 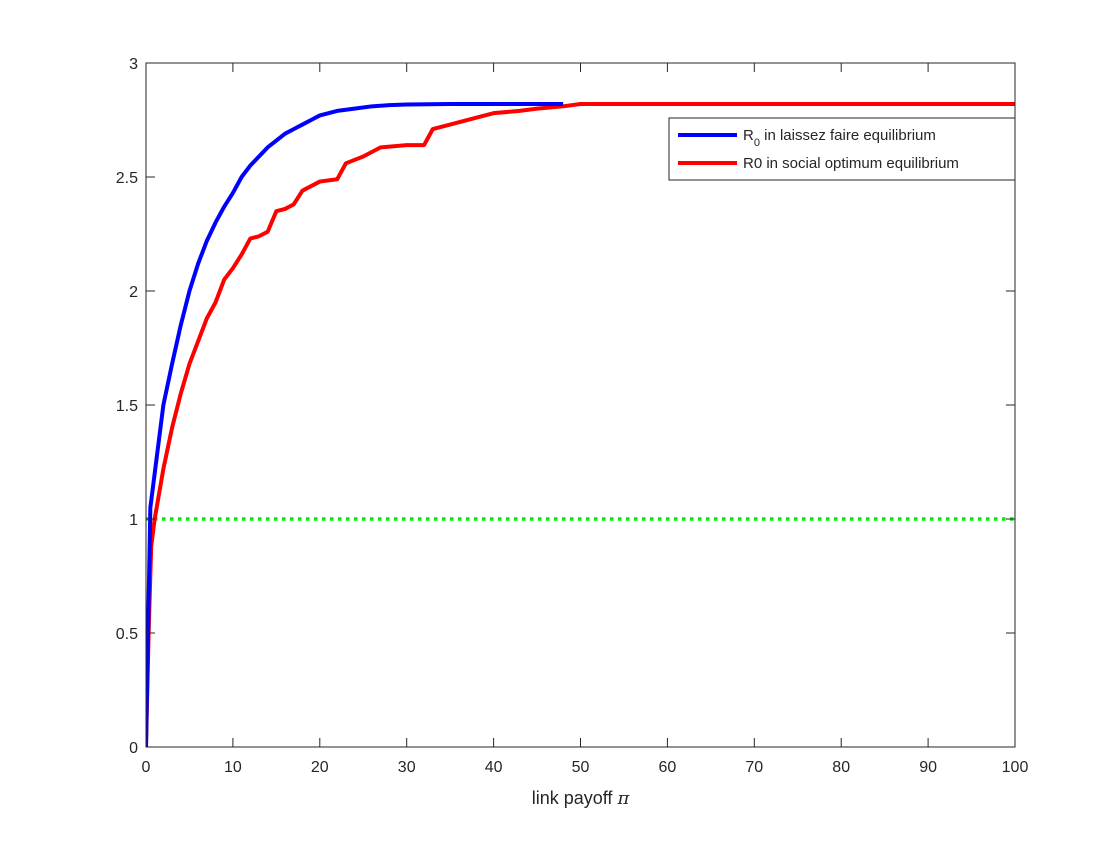 I want to click on x-tick-label: 100, so click(x=1015, y=767).